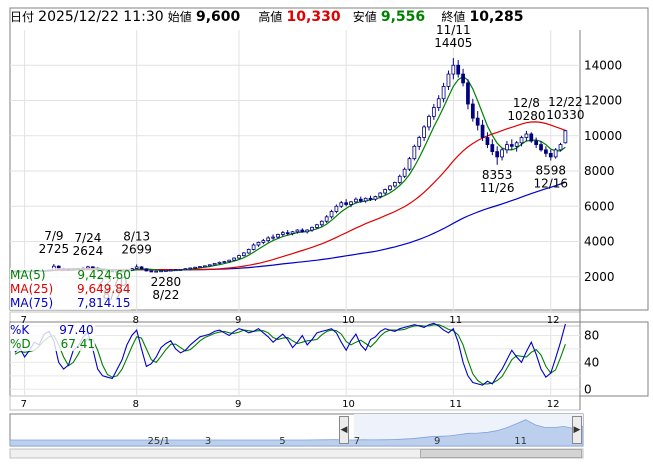 This screenshot has width=653, height=470. Describe the element at coordinates (599, 206) in the screenshot. I see `price-y-tick-label: 6000` at that location.